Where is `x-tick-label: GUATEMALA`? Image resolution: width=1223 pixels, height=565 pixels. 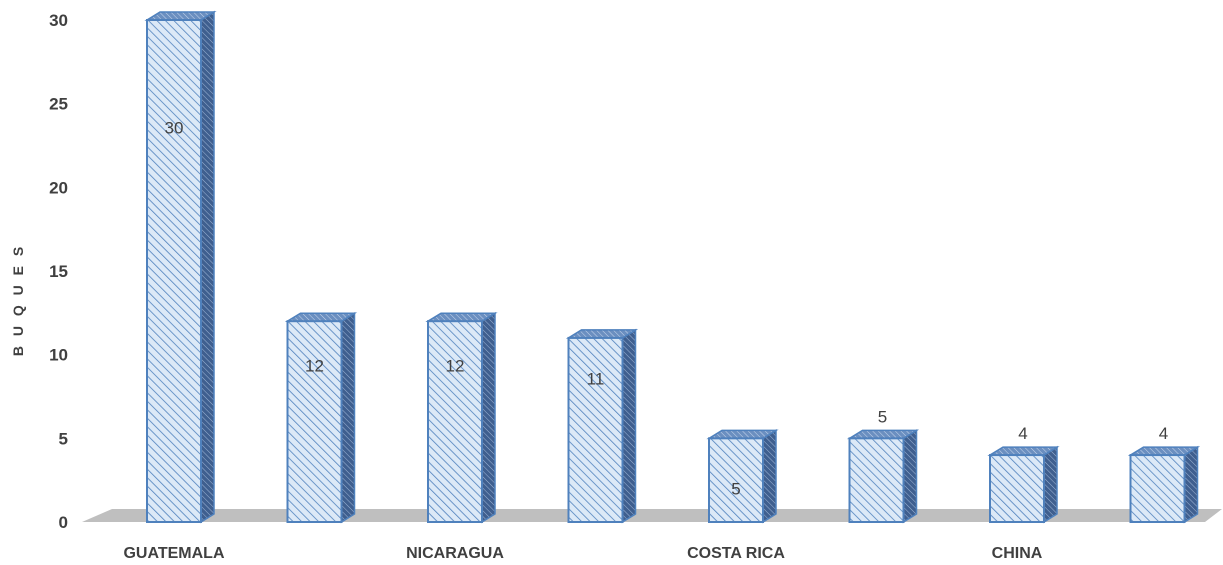 x-tick-label: GUATEMALA is located at coordinates (173, 553).